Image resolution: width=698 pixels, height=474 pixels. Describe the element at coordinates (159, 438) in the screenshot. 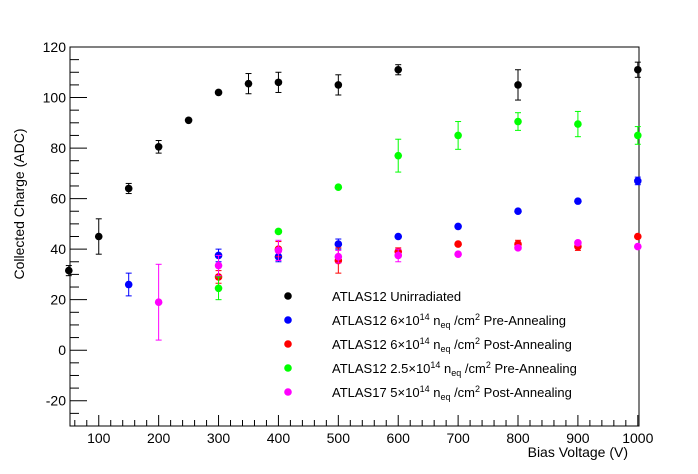

I see `x-tick-label: 200` at that location.